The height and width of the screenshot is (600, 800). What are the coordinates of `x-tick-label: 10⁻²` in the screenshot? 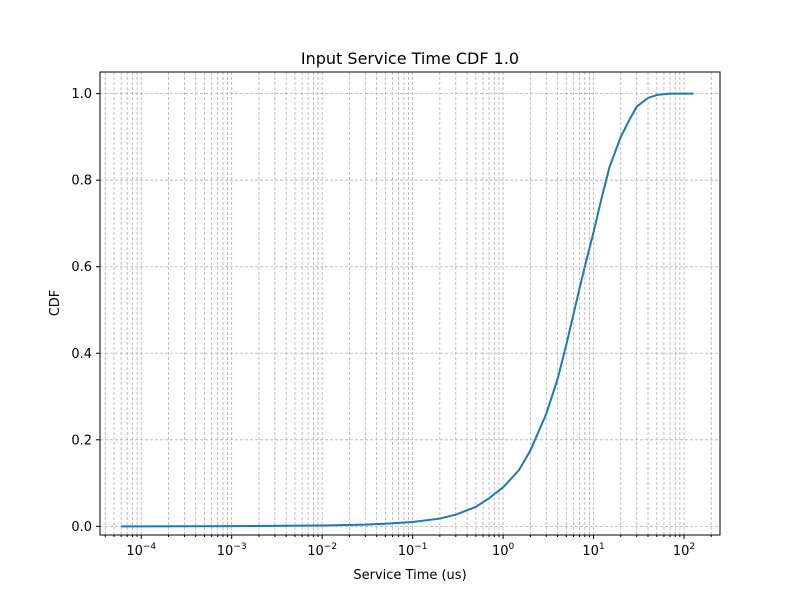 It's located at (322, 550).